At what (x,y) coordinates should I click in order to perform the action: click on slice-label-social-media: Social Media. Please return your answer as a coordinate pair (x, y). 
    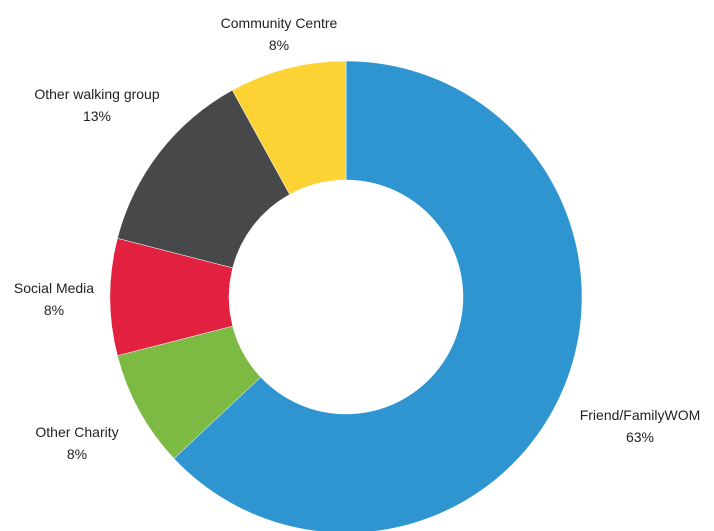
    Looking at the image, I should click on (54, 288).